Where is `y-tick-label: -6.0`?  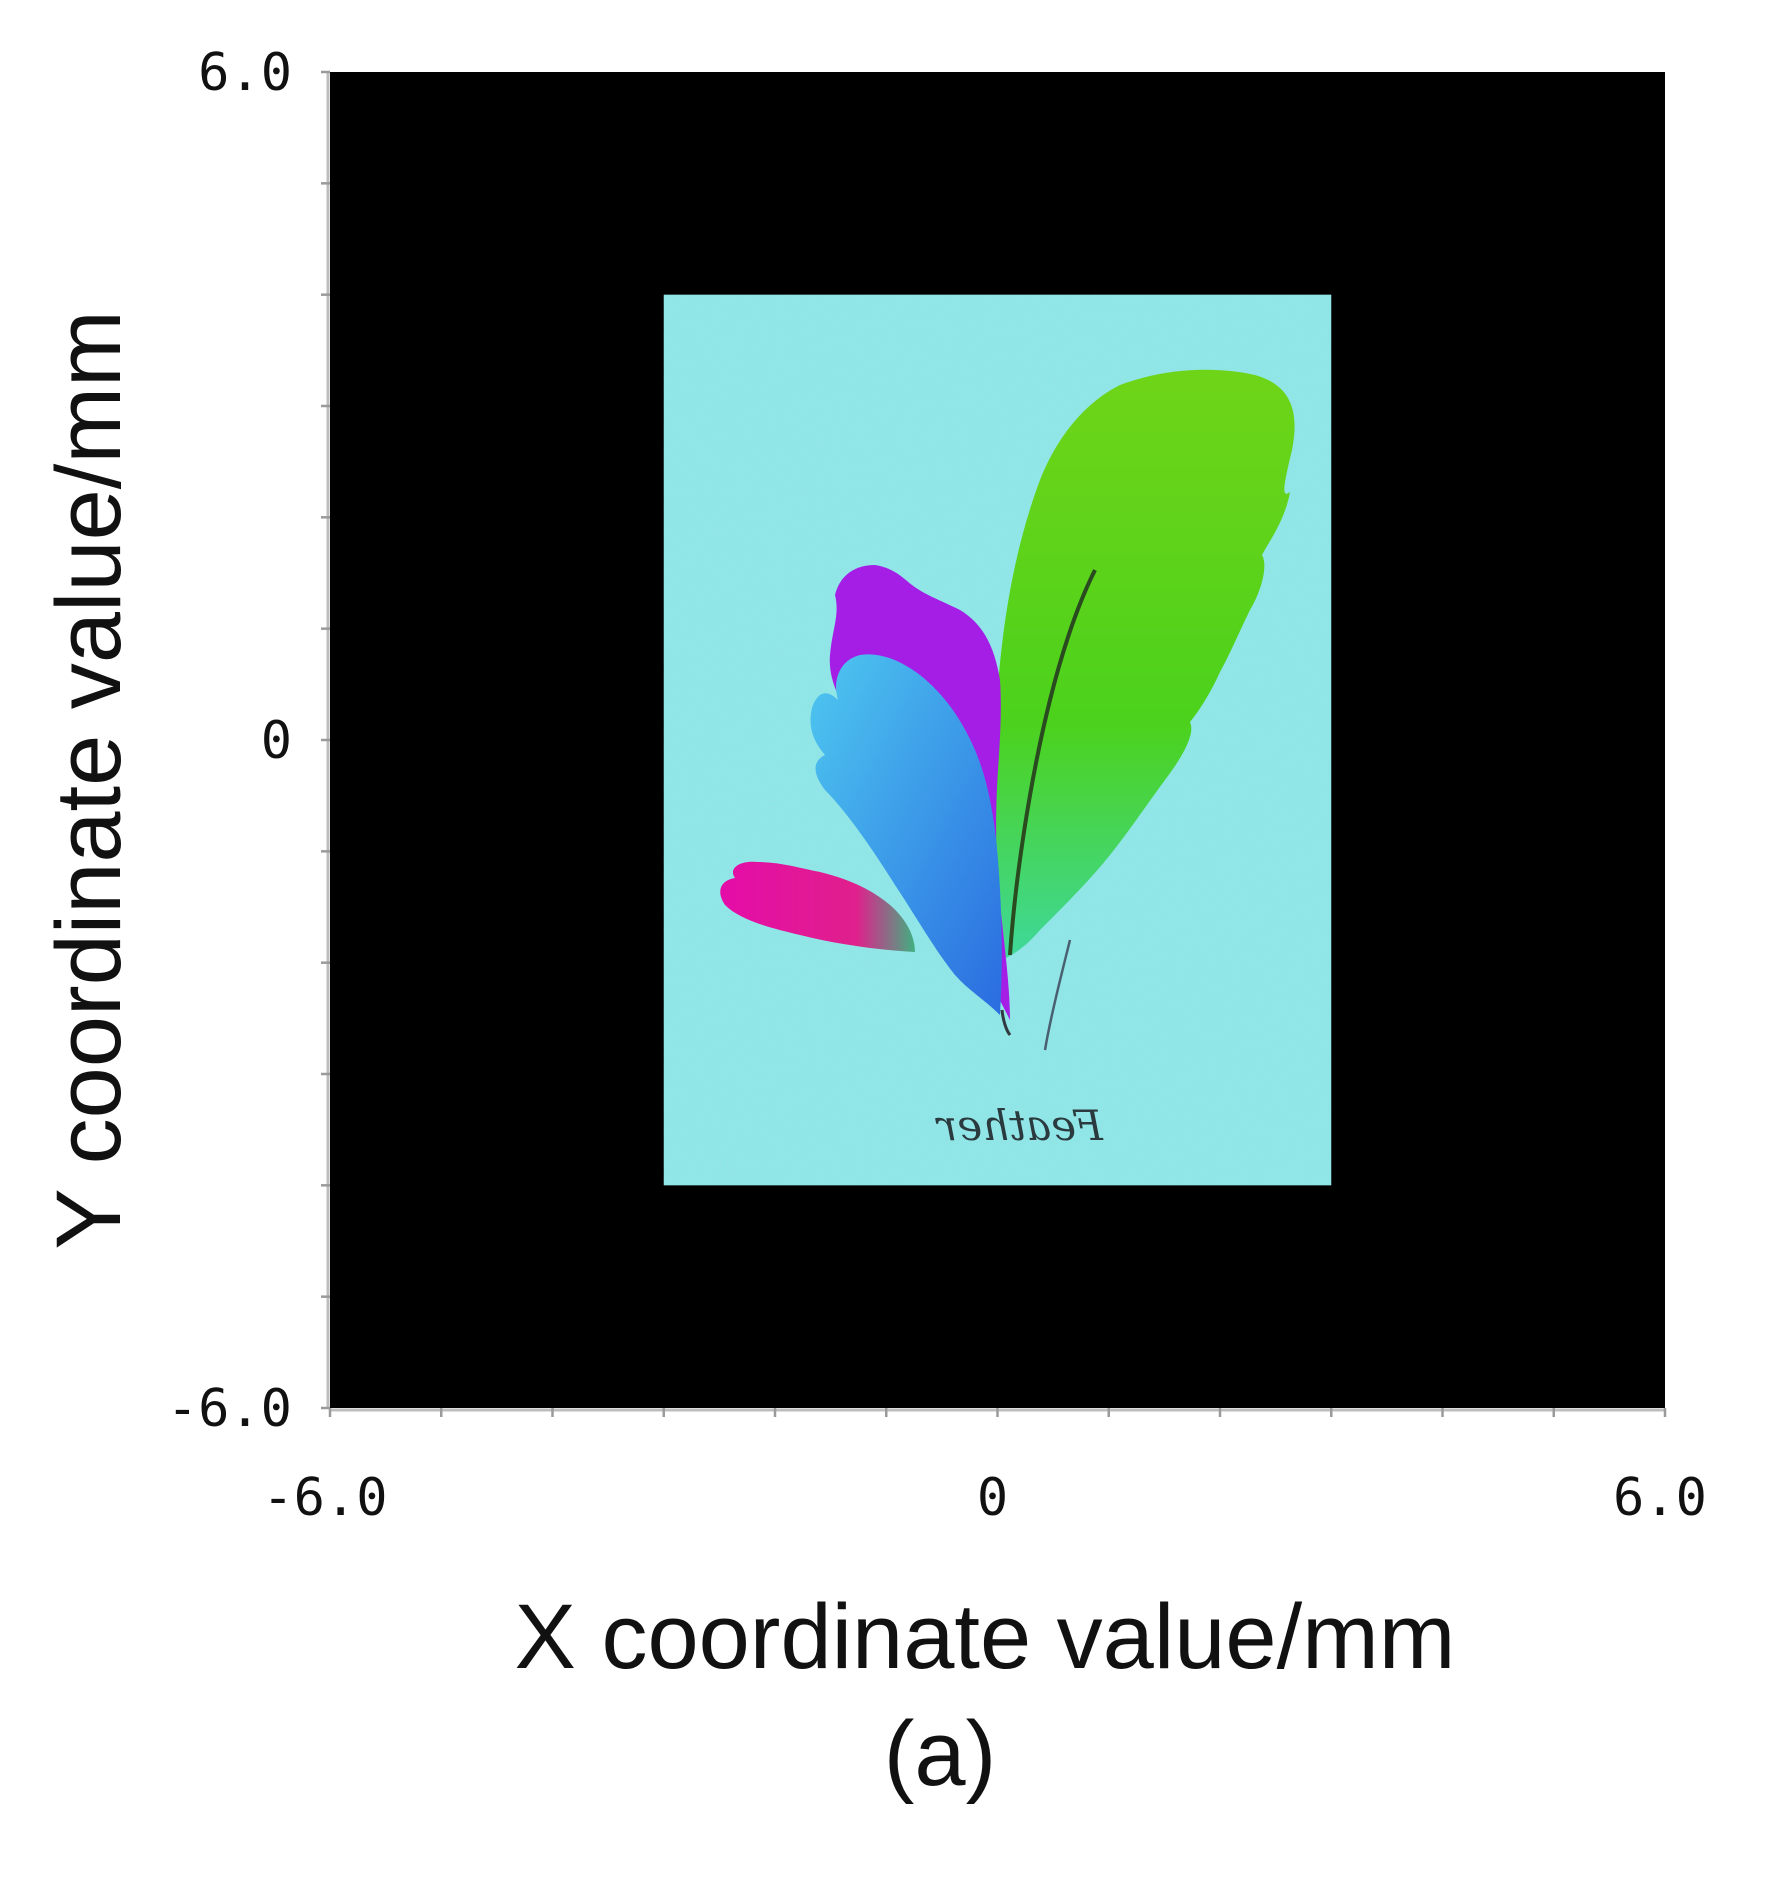
y-tick-label: -6.0 is located at coordinates (229, 1409).